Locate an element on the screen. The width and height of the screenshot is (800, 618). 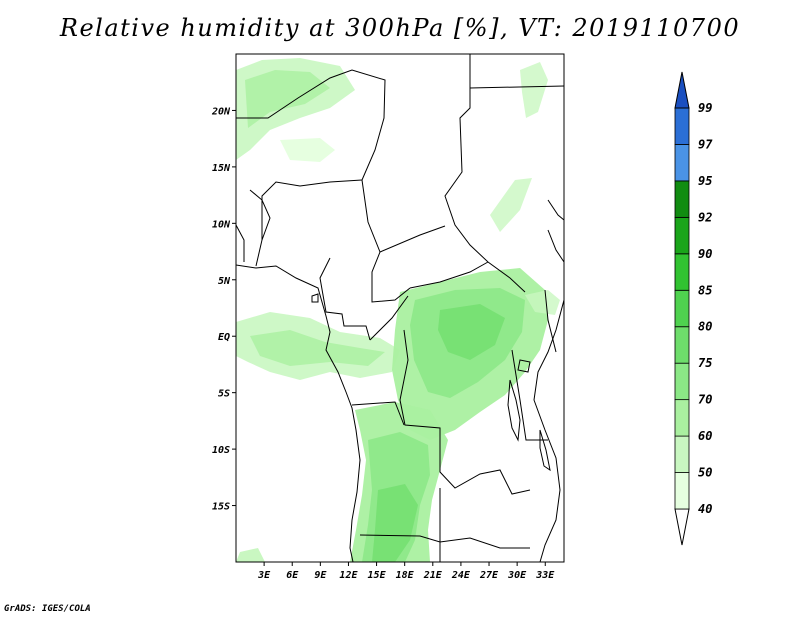
x-tick-label: 12E is located at coordinates (348, 575).